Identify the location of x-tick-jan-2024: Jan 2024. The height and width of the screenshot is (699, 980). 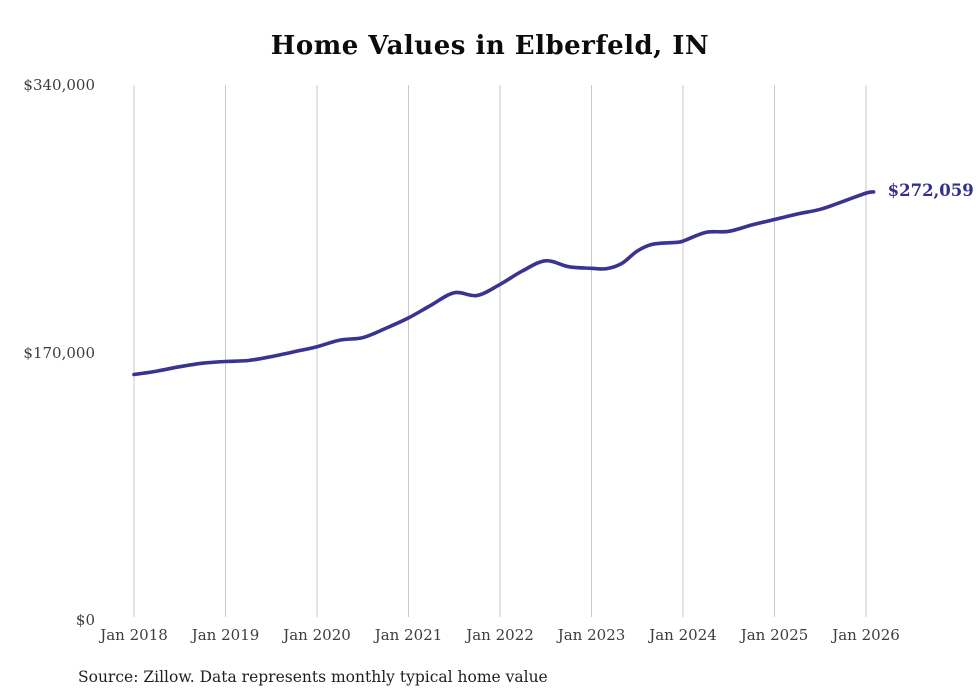
(683, 635).